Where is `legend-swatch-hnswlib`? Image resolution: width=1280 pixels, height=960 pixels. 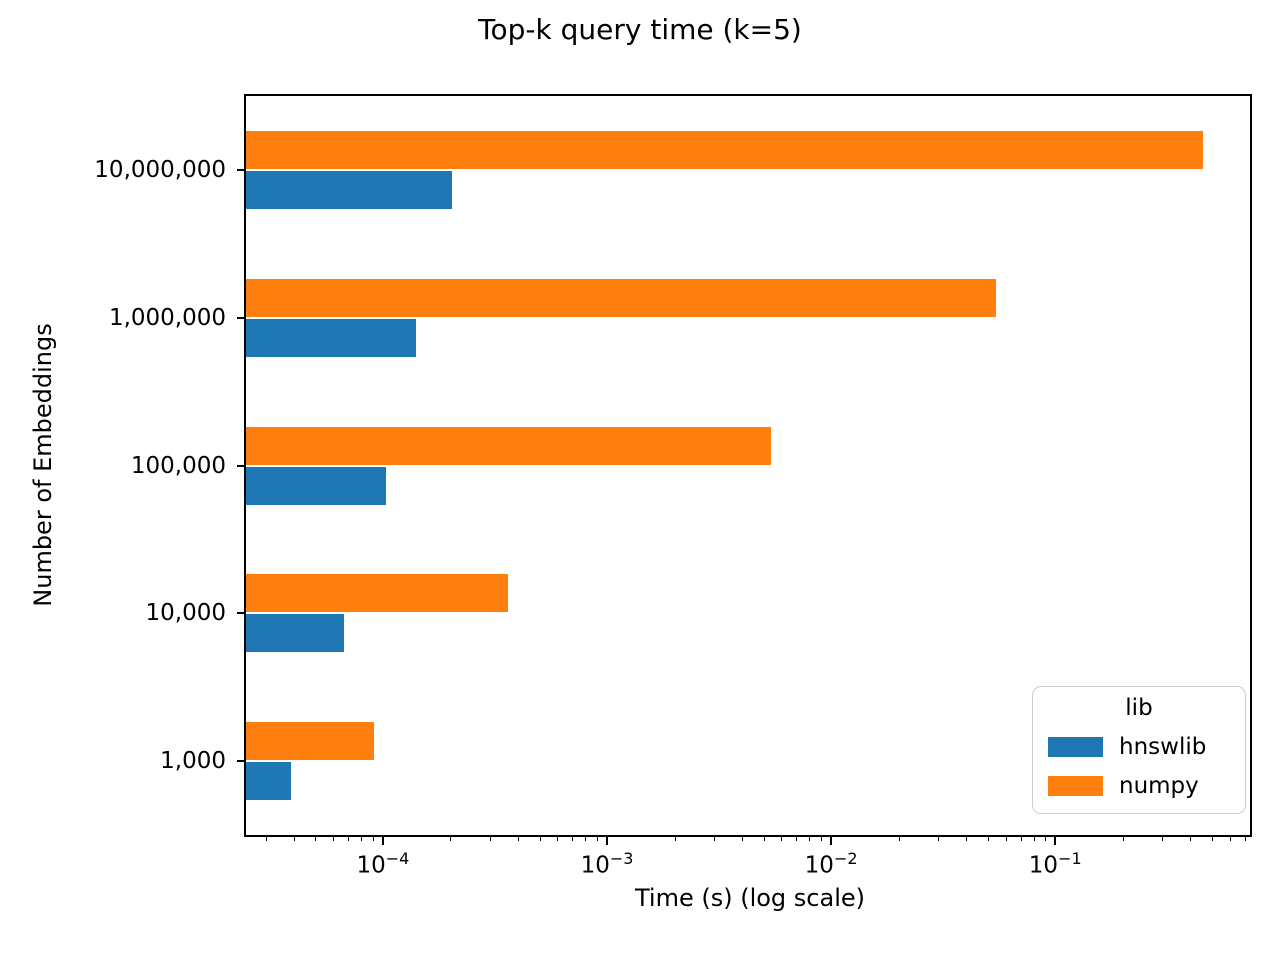 legend-swatch-hnswlib is located at coordinates (1075, 747).